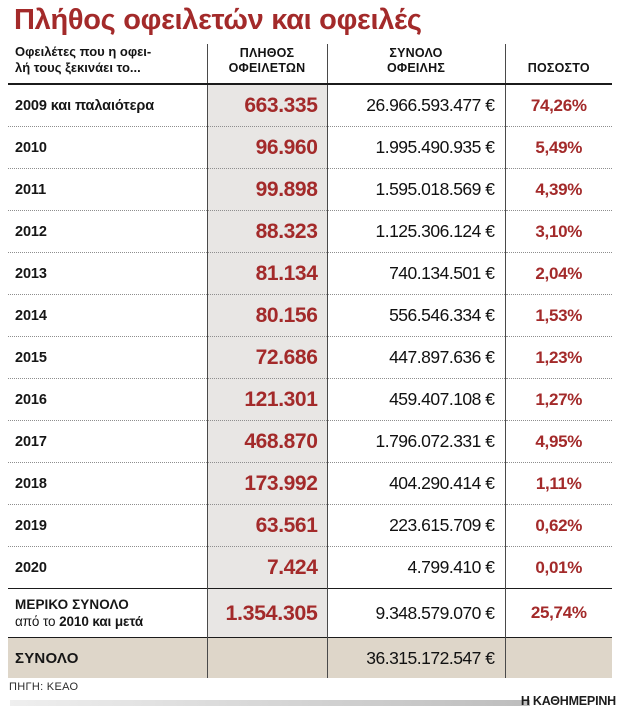 The height and width of the screenshot is (713, 620). I want to click on cell-percent: 2,04%, so click(558, 273).